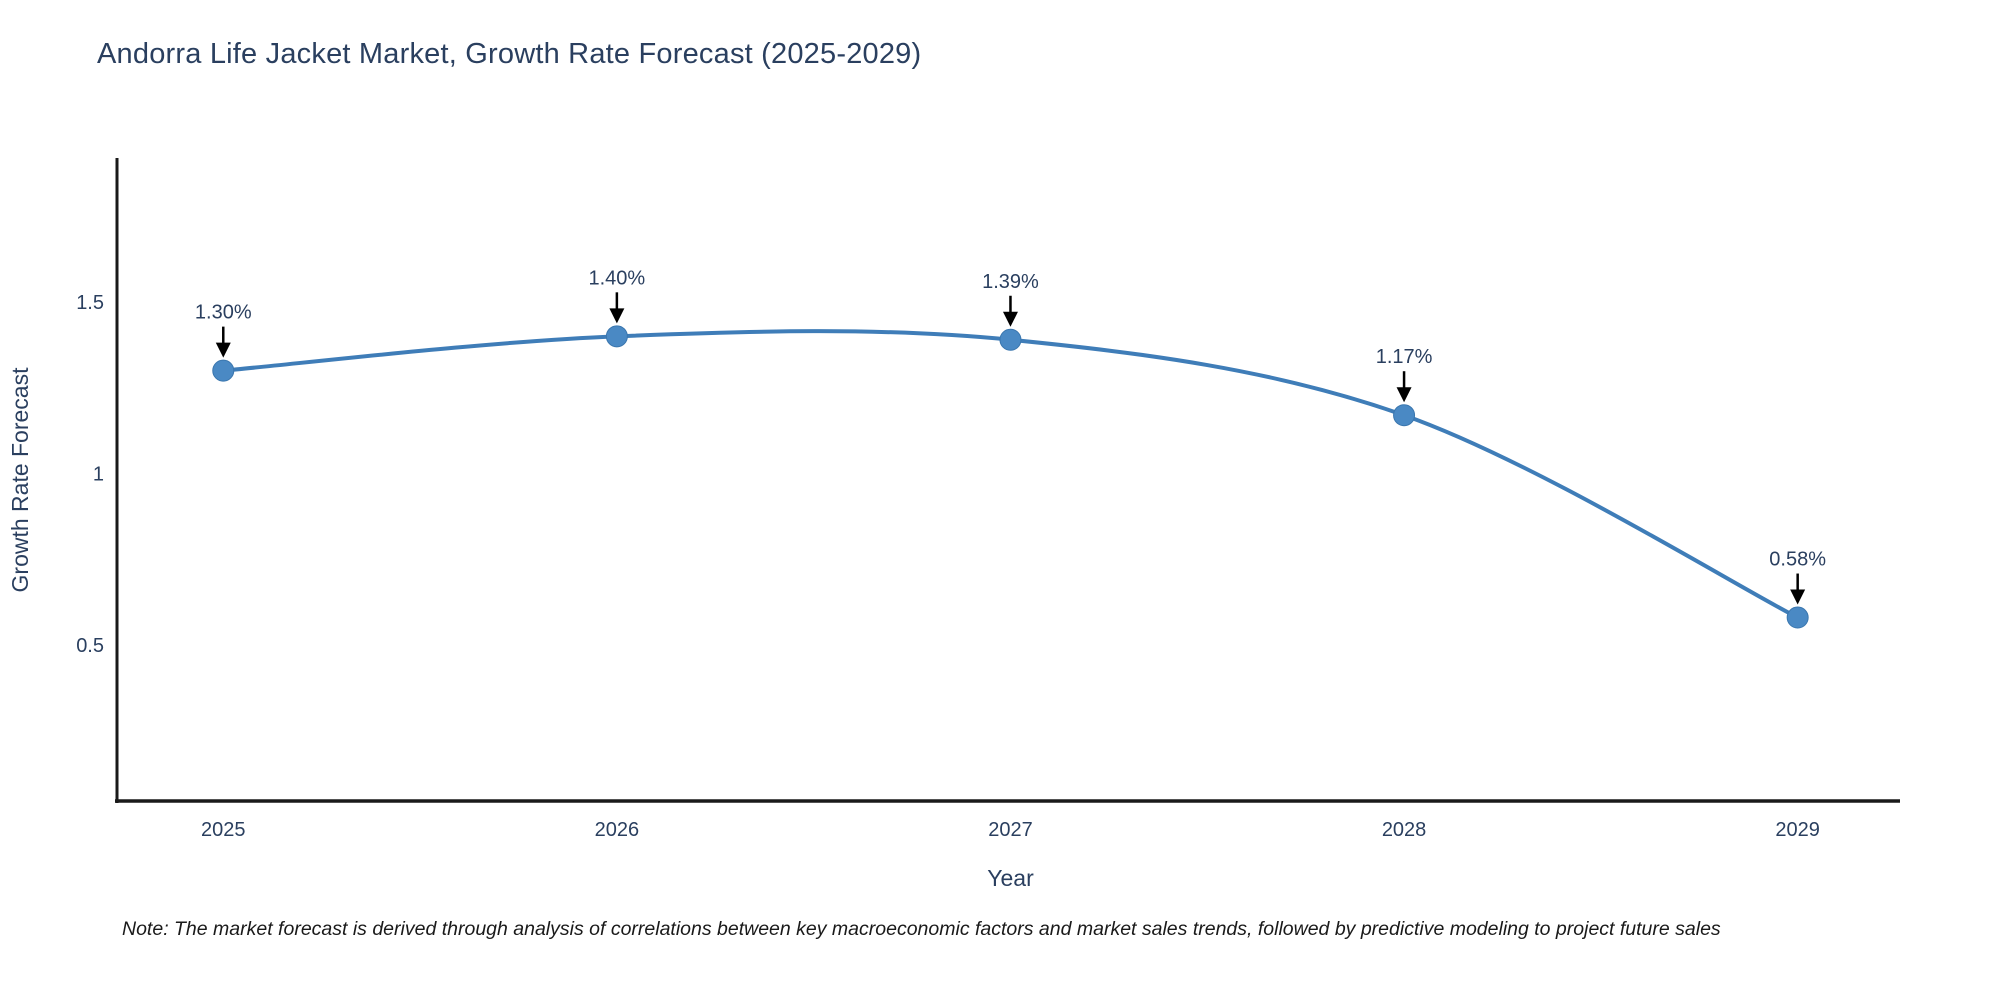 The height and width of the screenshot is (1000, 2000). I want to click on data-point-label: 1.17%, so click(1404, 357).